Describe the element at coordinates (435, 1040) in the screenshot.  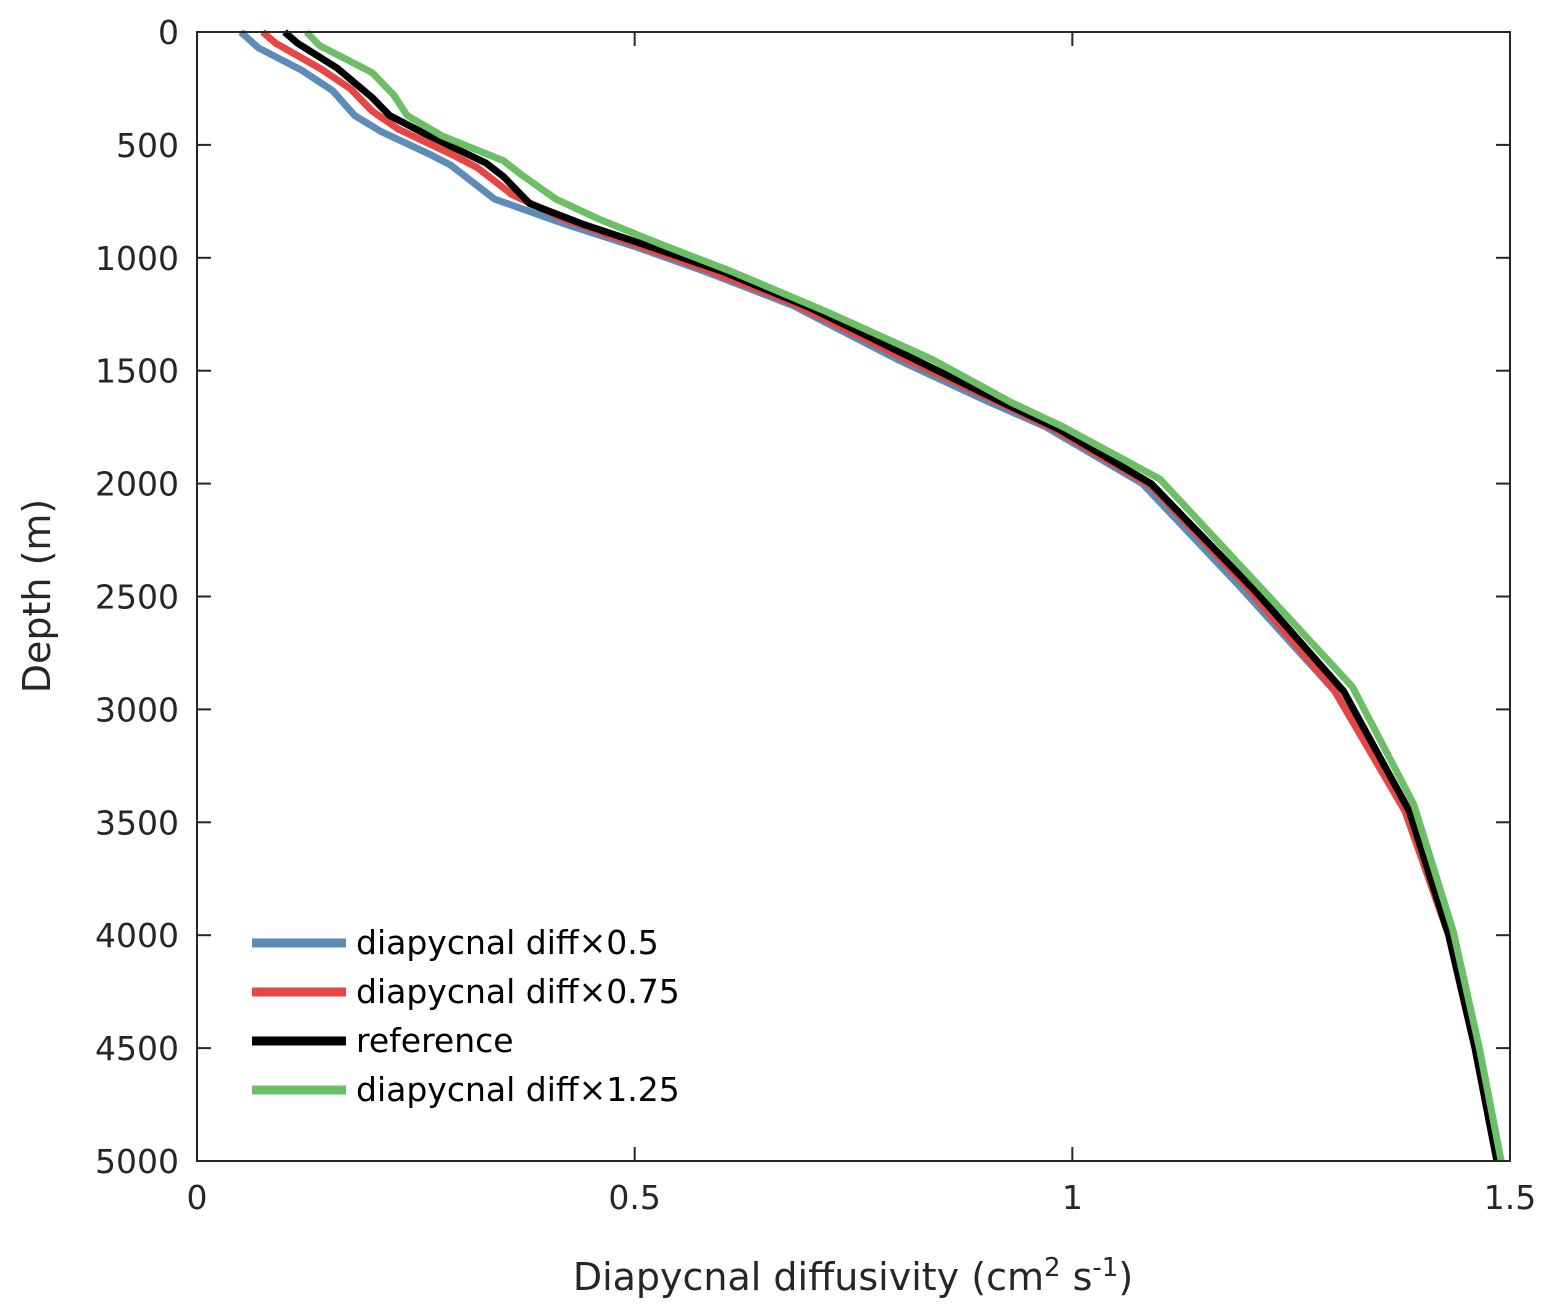
I see `legend-label-3: reference` at that location.